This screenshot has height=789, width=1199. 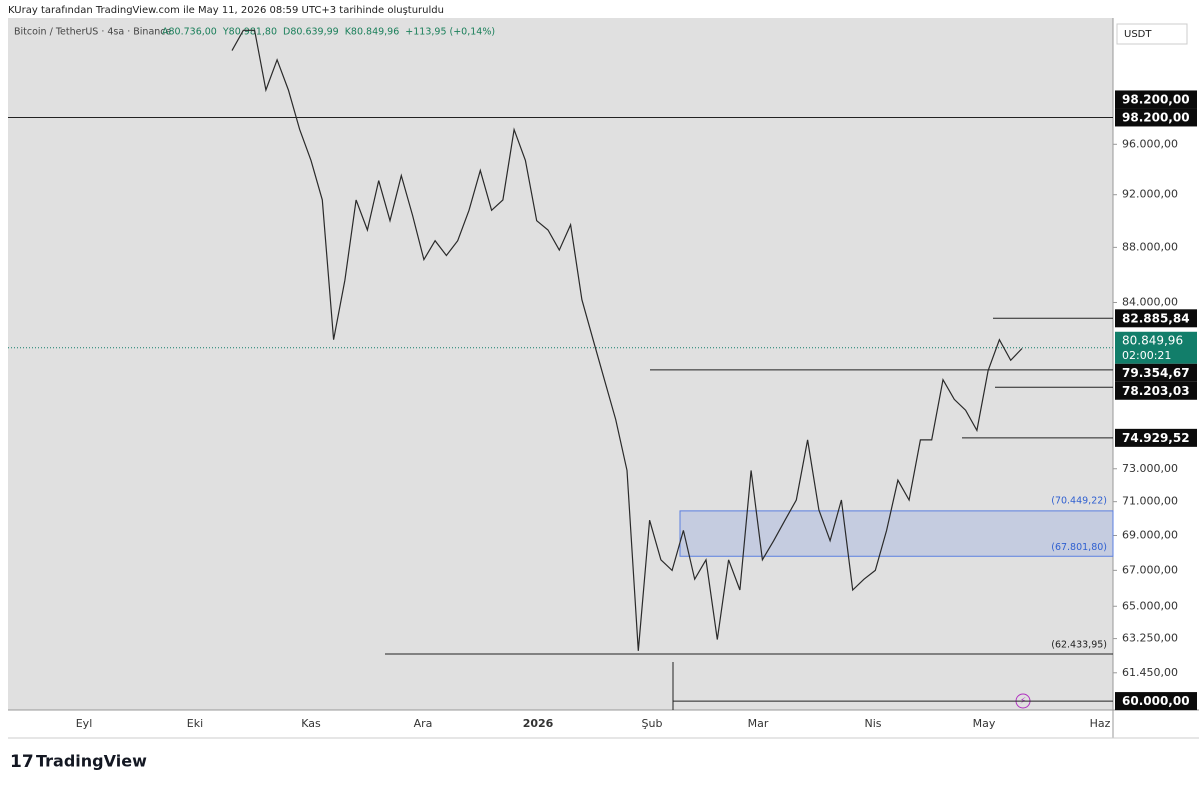 I want to click on x-tick-label: Haz, so click(x=1100, y=723).